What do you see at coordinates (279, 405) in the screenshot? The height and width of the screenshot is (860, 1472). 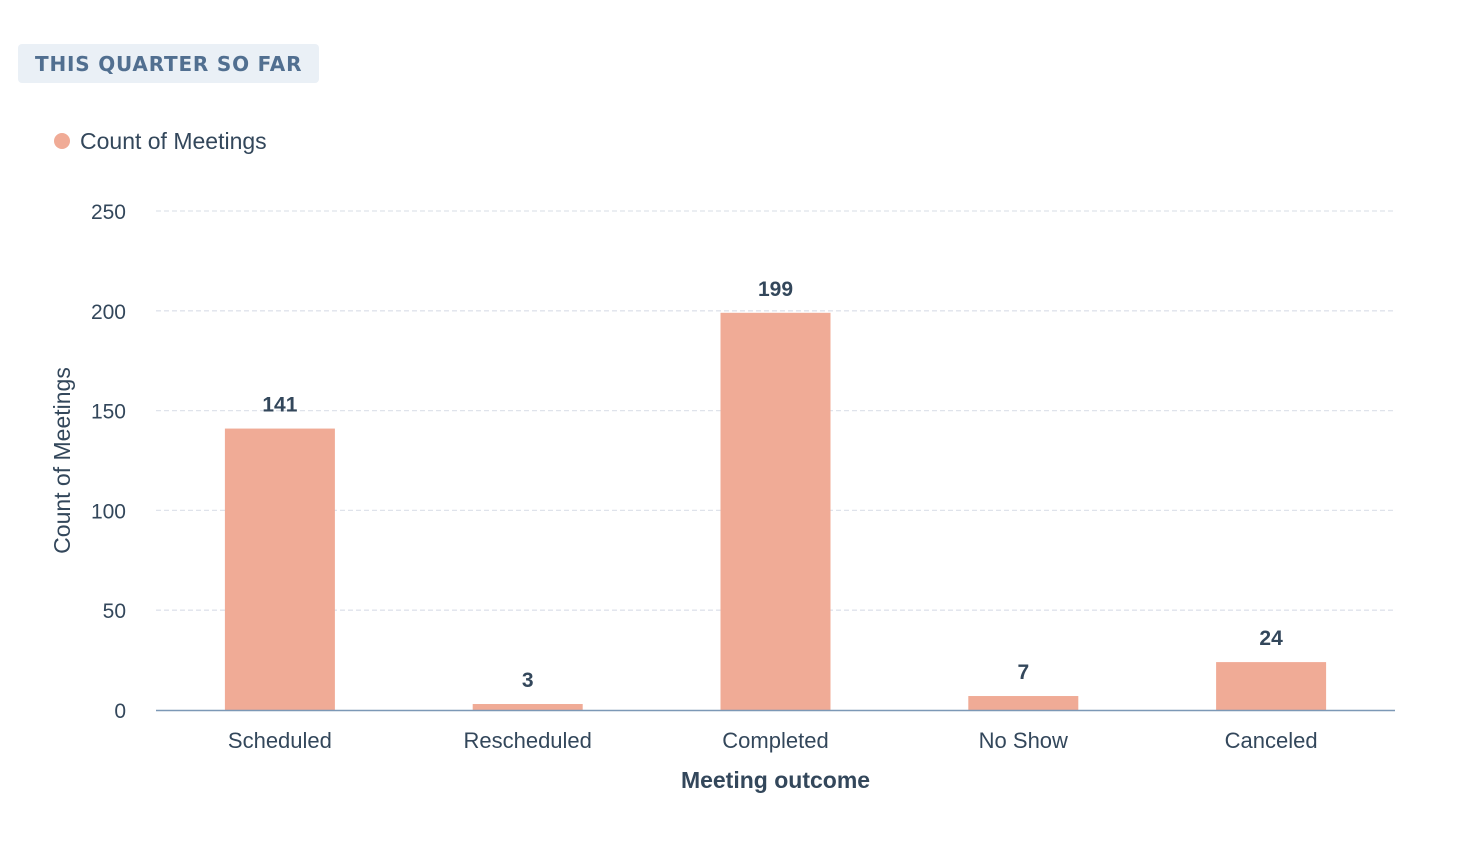 I see `data-label: 141` at bounding box center [279, 405].